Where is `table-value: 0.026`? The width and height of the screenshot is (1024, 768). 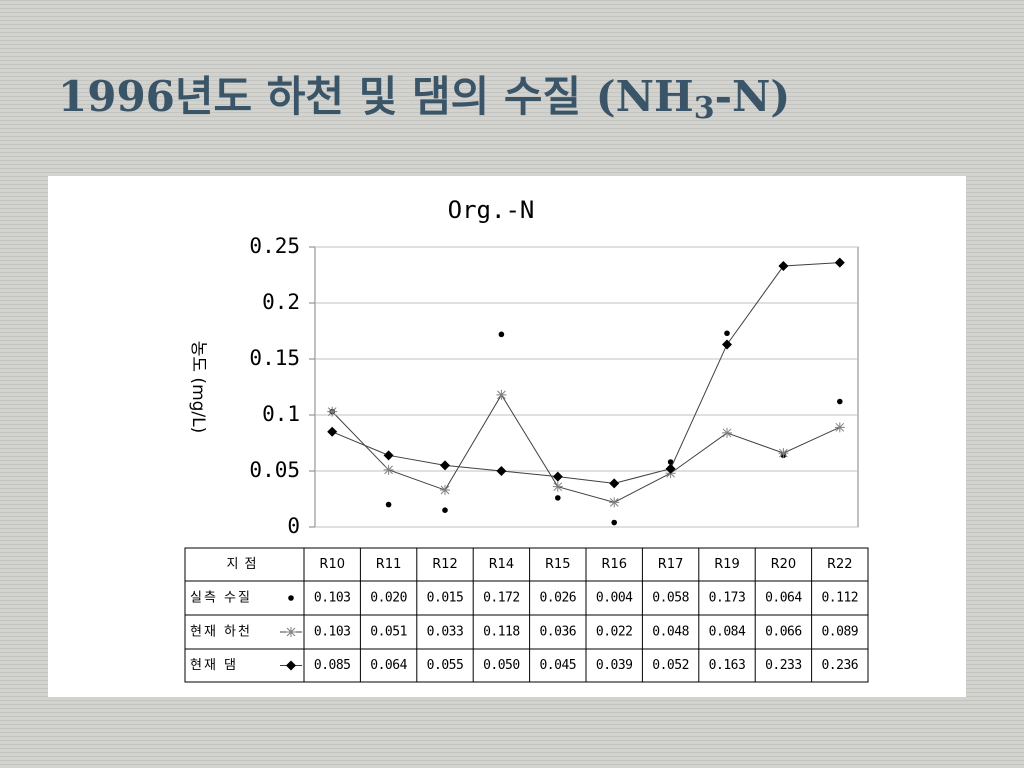 table-value: 0.026 is located at coordinates (557, 598).